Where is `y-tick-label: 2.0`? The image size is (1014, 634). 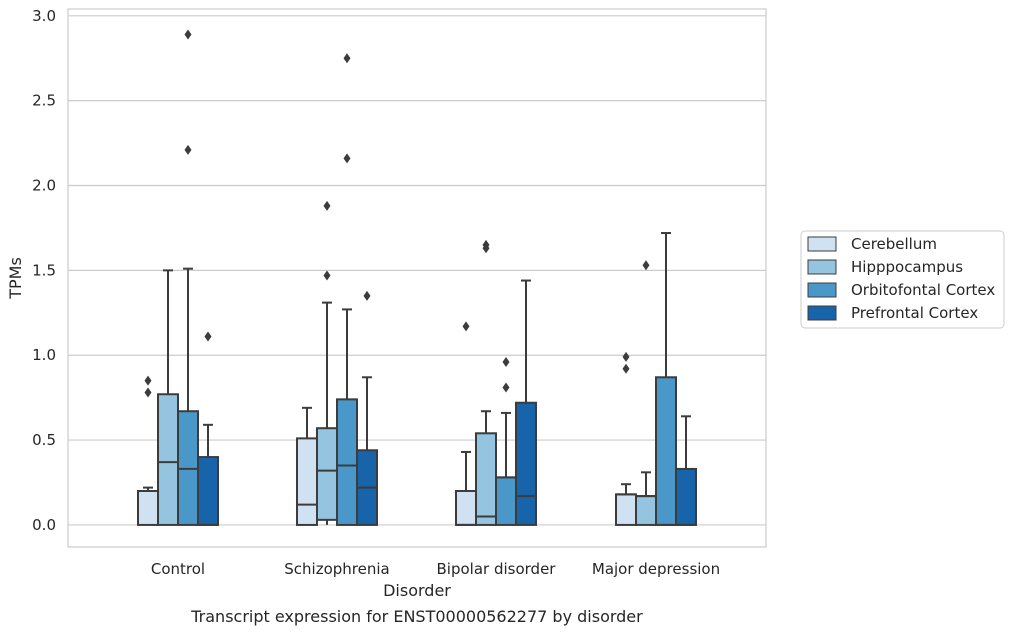
y-tick-label: 2.0 is located at coordinates (44, 186).